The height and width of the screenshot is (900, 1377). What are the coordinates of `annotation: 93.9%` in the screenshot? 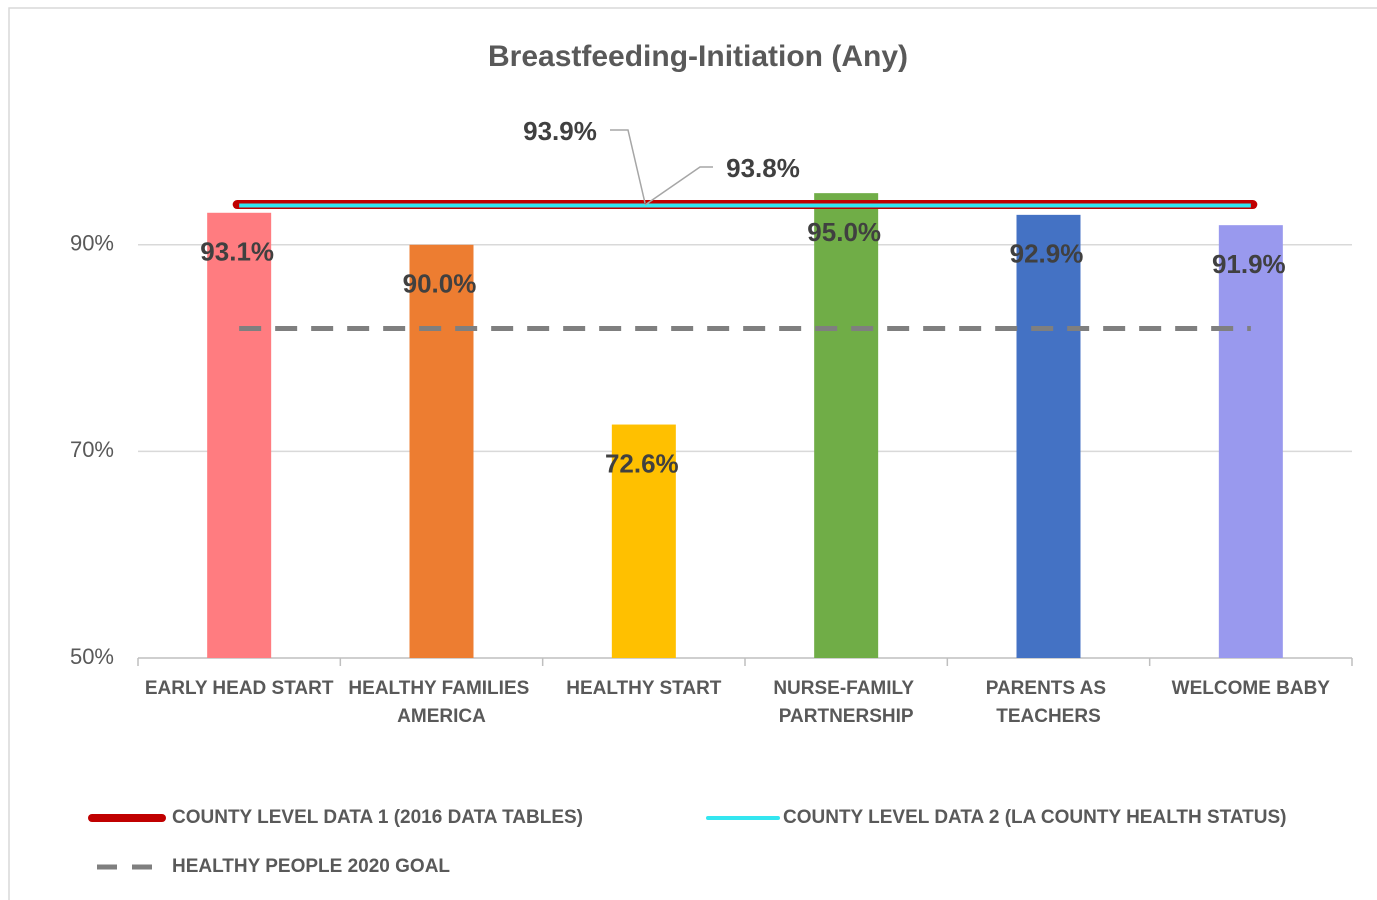 It's located at (560, 131).